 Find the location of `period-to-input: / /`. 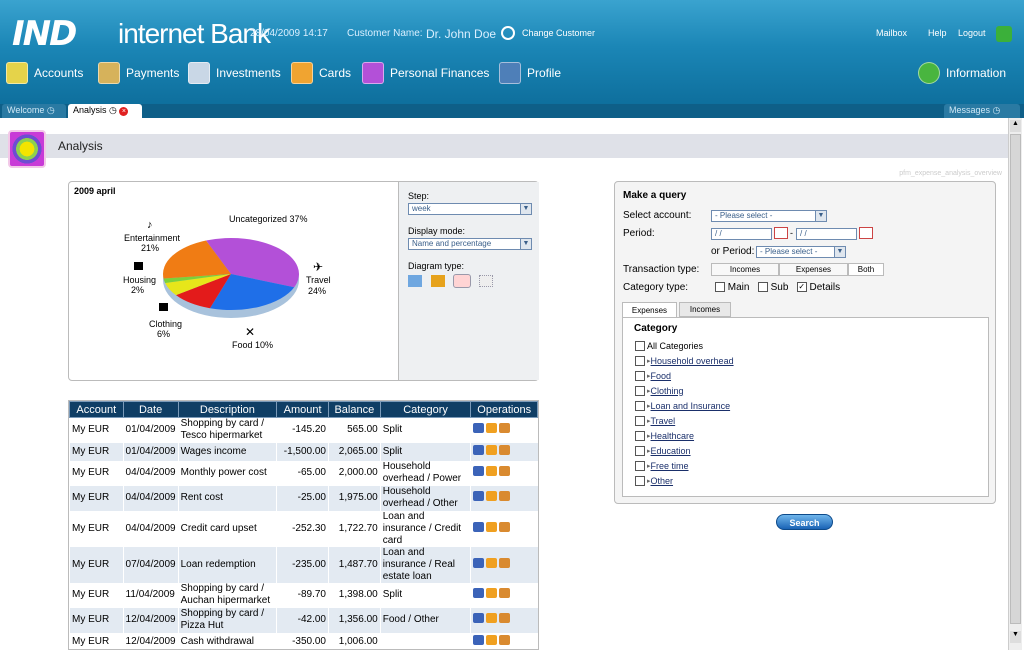

period-to-input: / / is located at coordinates (826, 234).